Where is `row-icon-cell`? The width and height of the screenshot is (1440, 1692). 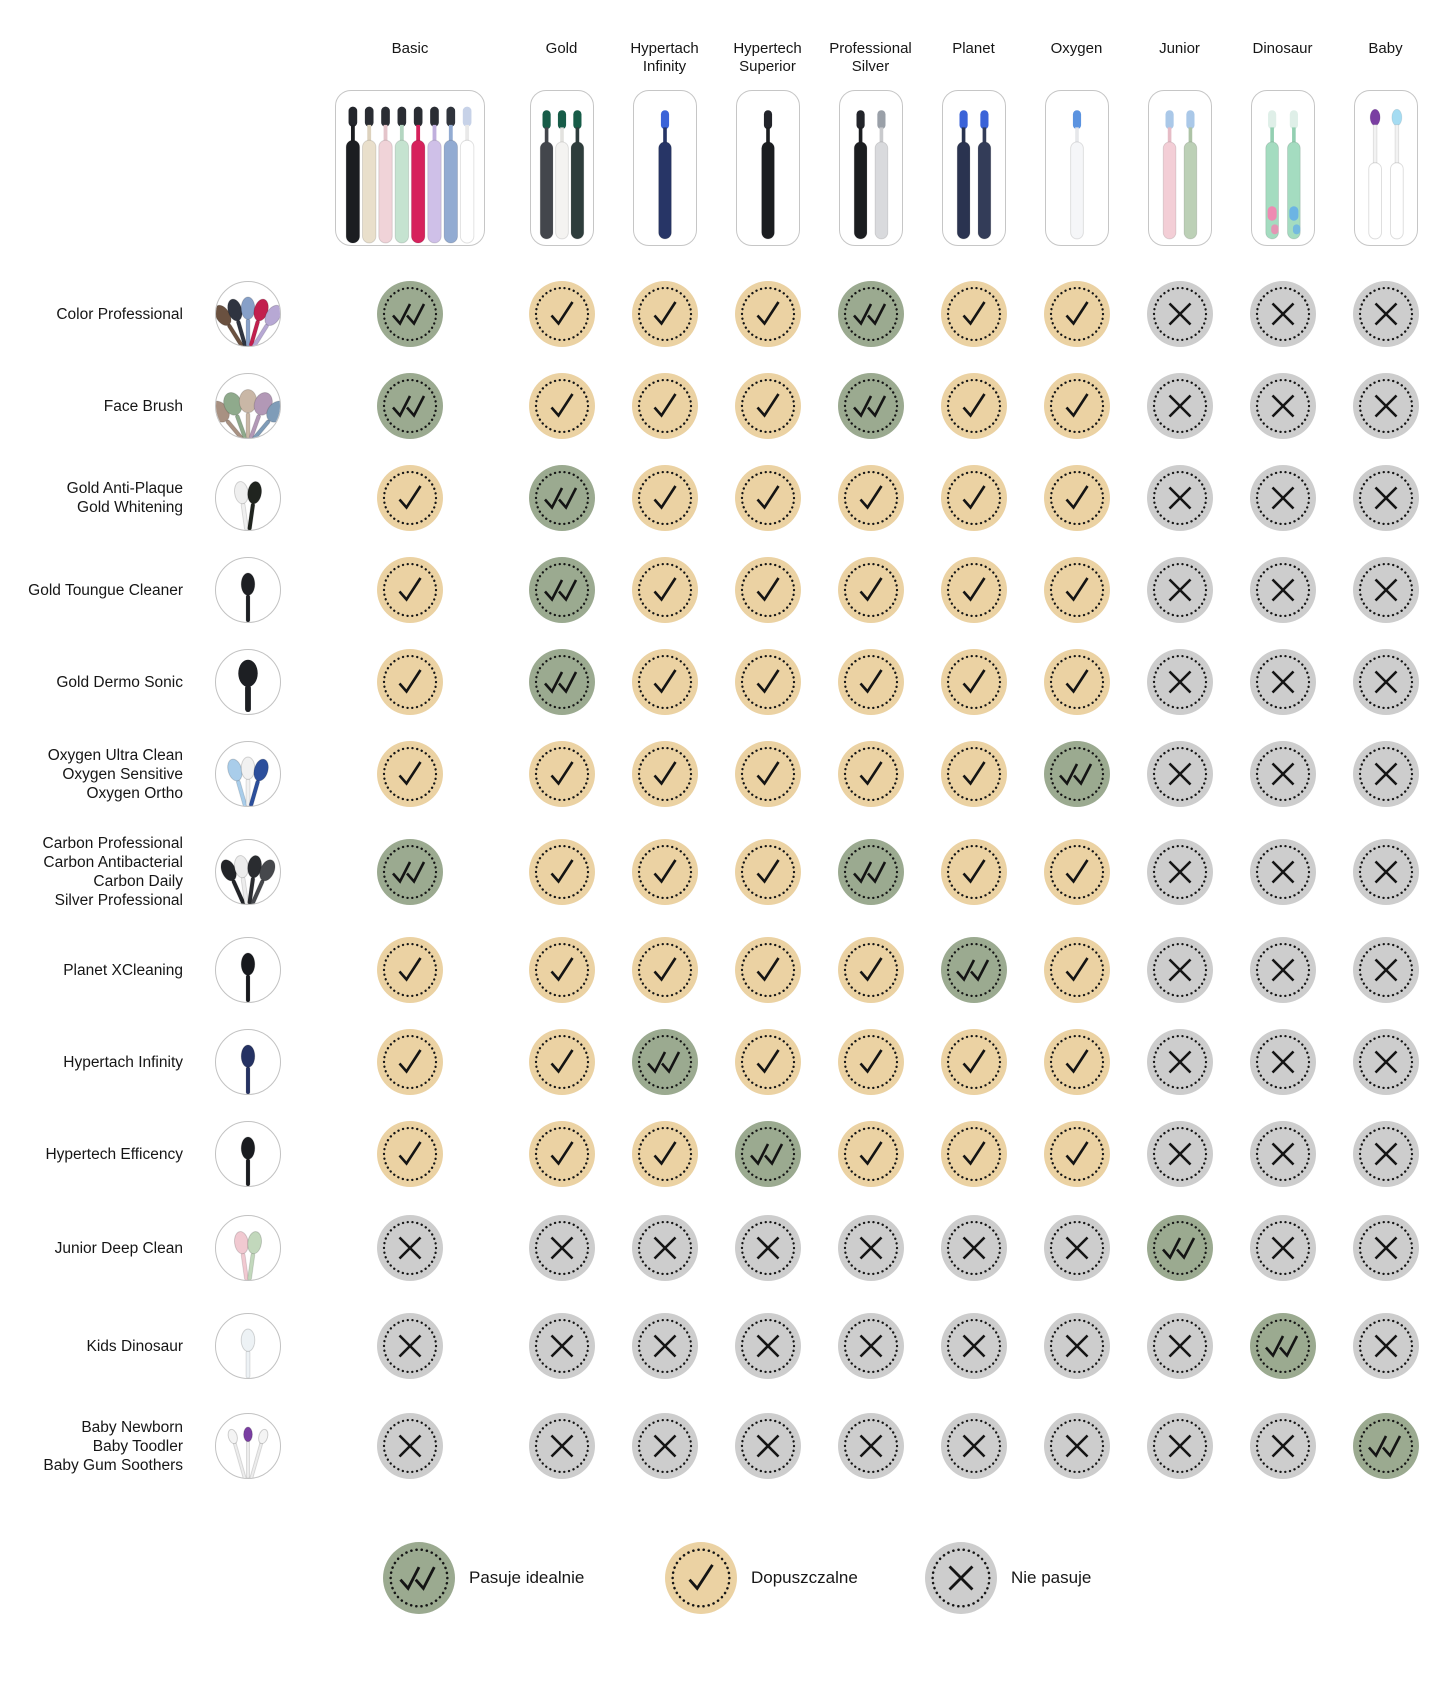 row-icon-cell is located at coordinates (247, 590).